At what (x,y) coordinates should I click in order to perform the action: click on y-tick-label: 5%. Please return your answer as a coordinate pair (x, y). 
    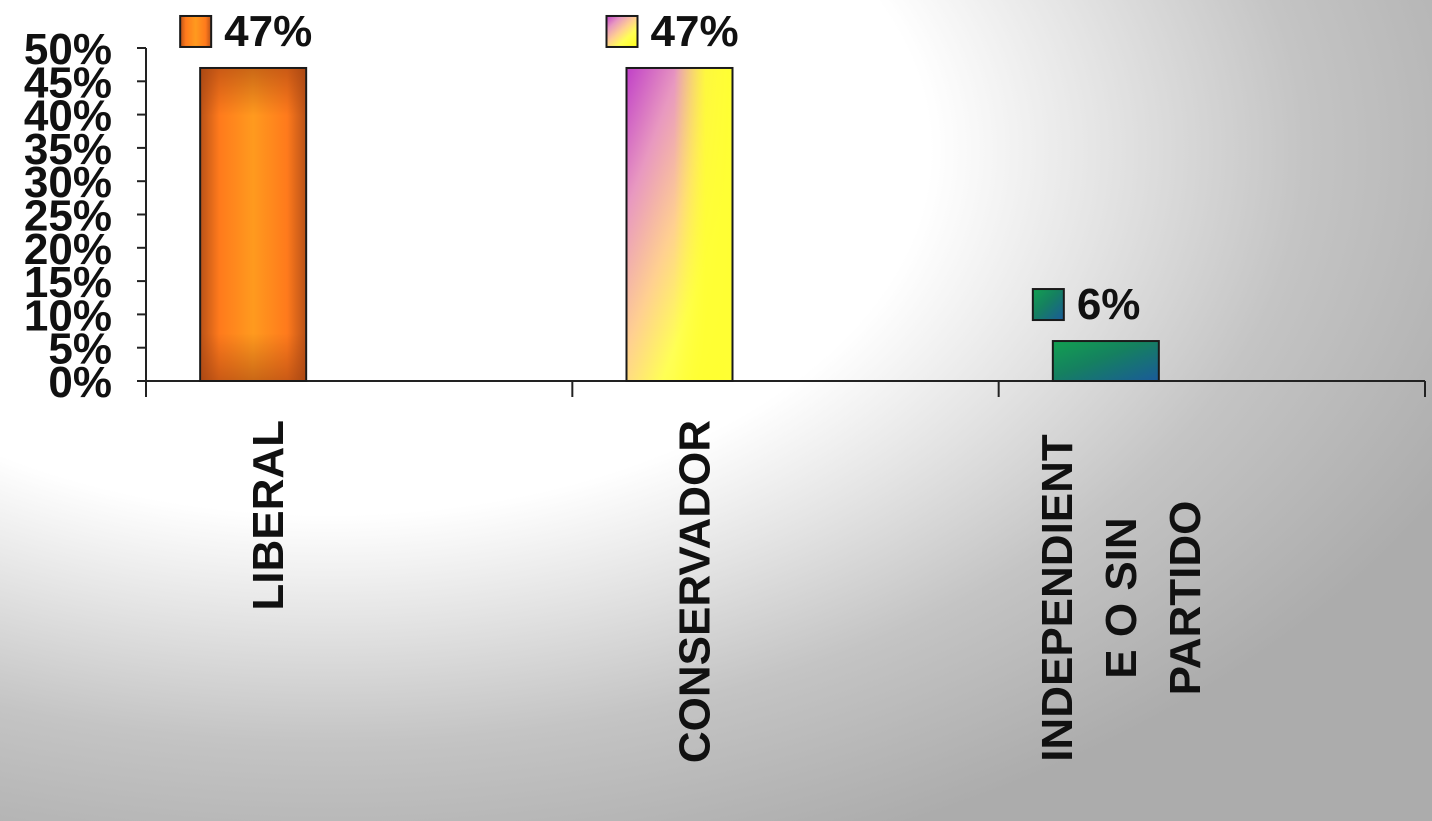
    Looking at the image, I should click on (80, 349).